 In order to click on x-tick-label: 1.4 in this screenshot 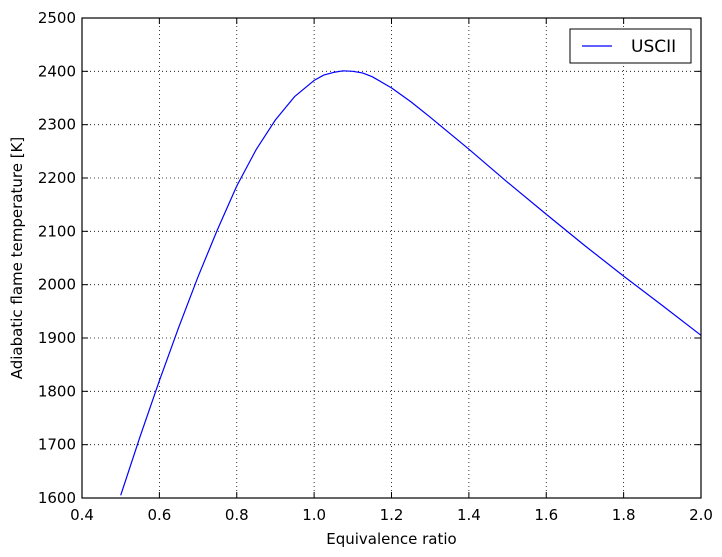, I will do `click(469, 515)`.